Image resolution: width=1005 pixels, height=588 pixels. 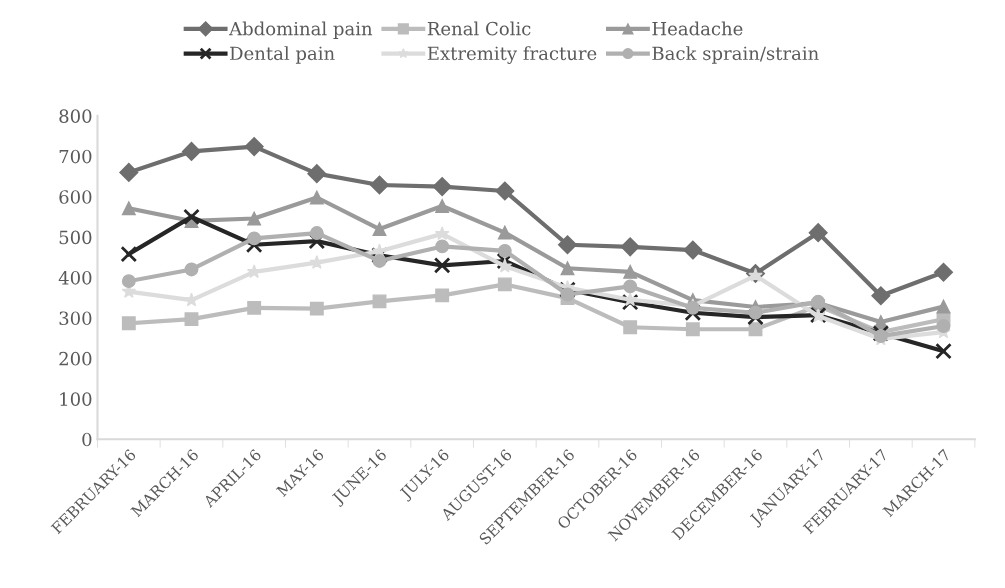 What do you see at coordinates (282, 55) in the screenshot?
I see `legend-label: Dental pain` at bounding box center [282, 55].